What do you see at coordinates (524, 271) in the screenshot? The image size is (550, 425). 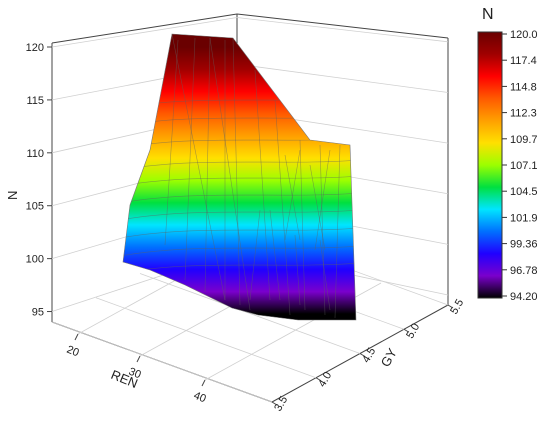 I see `colorbar-tick-label: 96.78` at bounding box center [524, 271].